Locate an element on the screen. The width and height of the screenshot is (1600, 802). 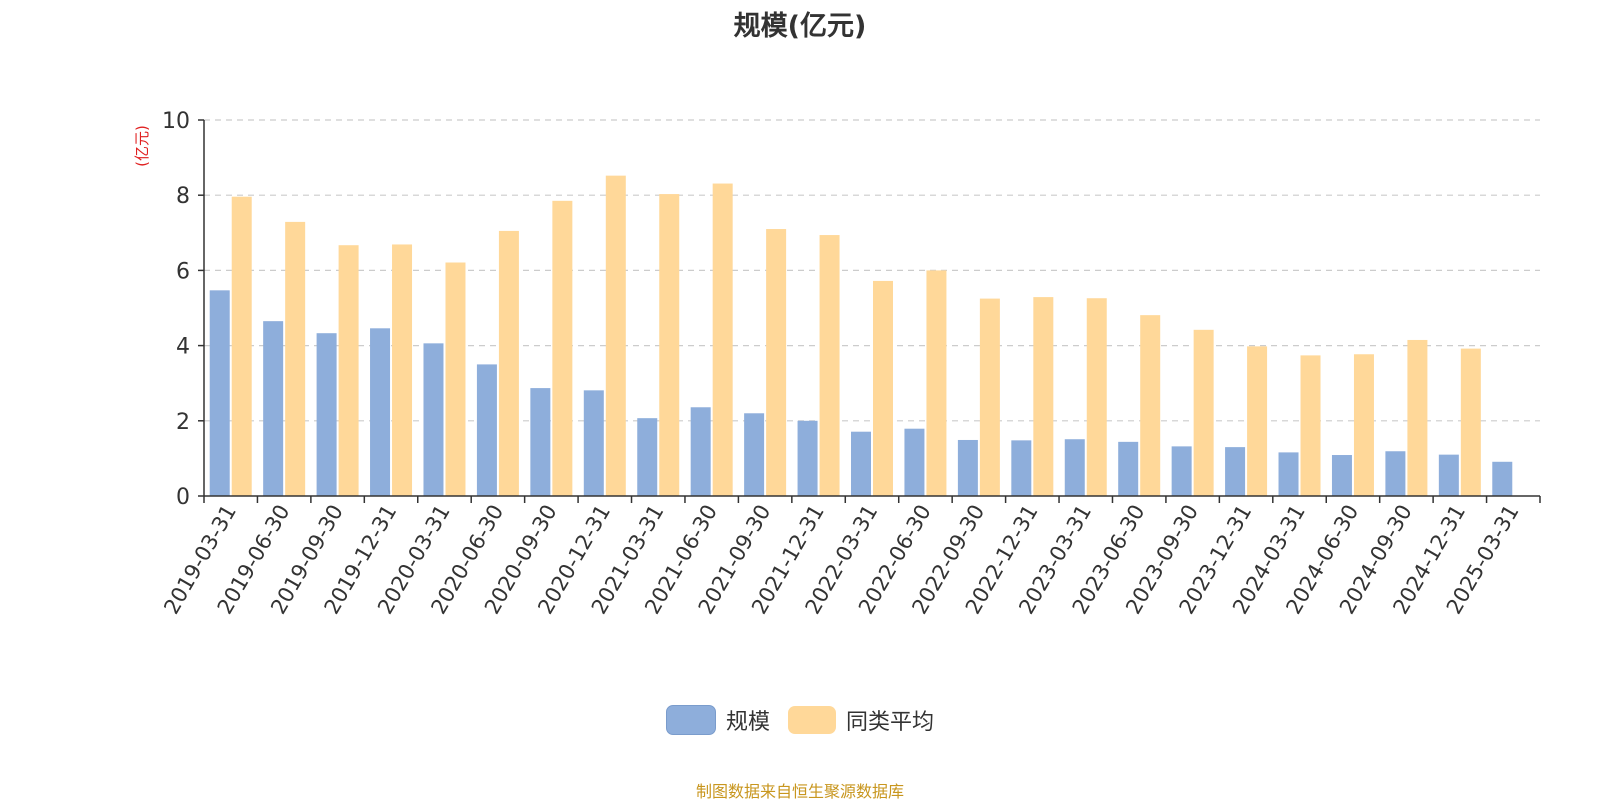
y-tick-label: 0 is located at coordinates (183, 497).